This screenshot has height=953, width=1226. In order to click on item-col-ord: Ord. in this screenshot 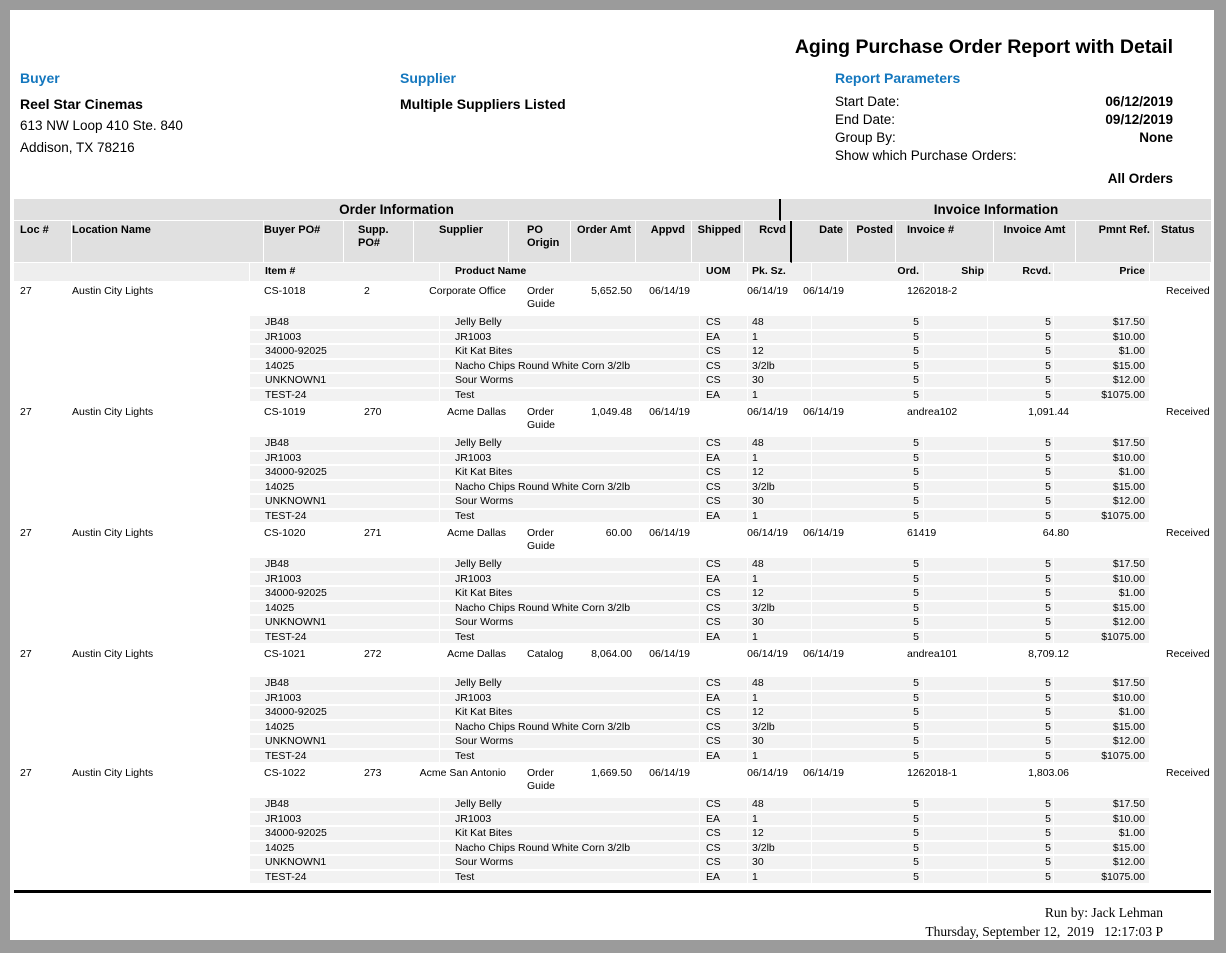, I will do `click(868, 272)`.